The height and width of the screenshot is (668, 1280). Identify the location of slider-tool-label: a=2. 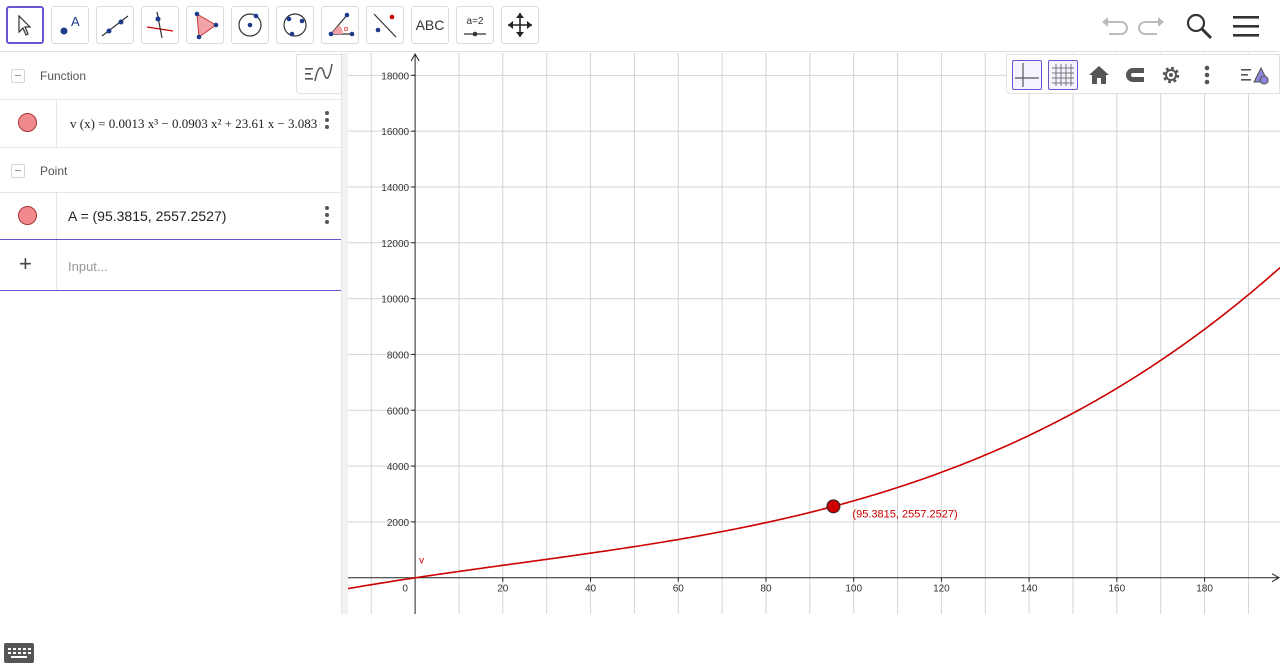
(475, 21).